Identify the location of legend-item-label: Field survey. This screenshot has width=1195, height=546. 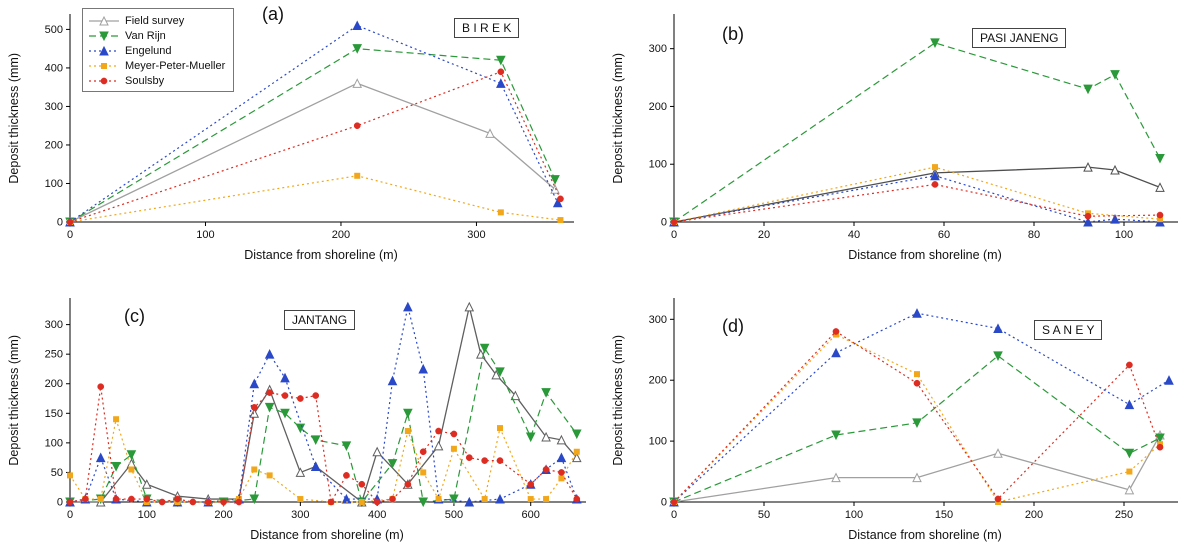
(155, 20).